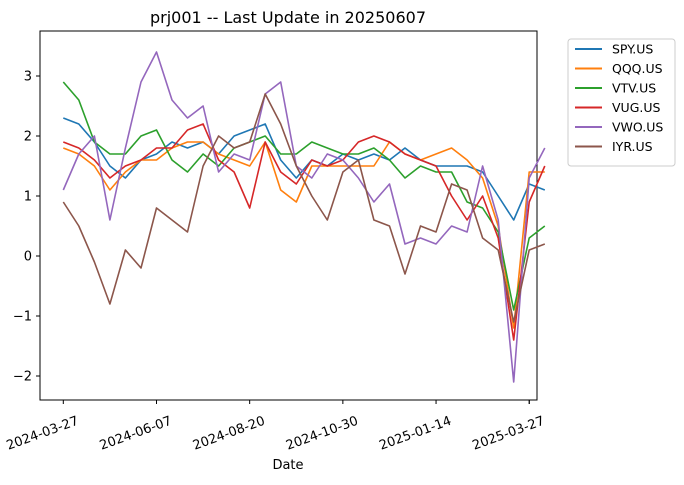 This screenshot has width=684, height=485. I want to click on y-tick-label: 2, so click(28, 137).